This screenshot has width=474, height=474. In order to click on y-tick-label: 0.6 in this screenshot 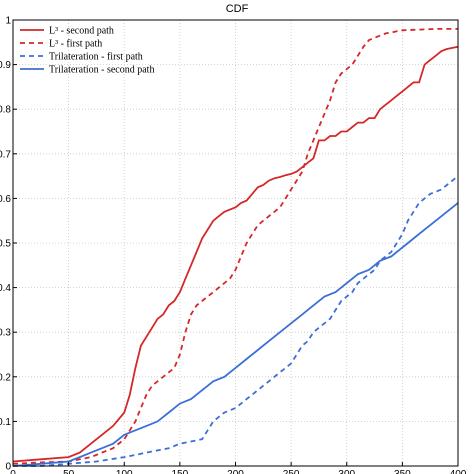, I will do `click(5, 199)`.